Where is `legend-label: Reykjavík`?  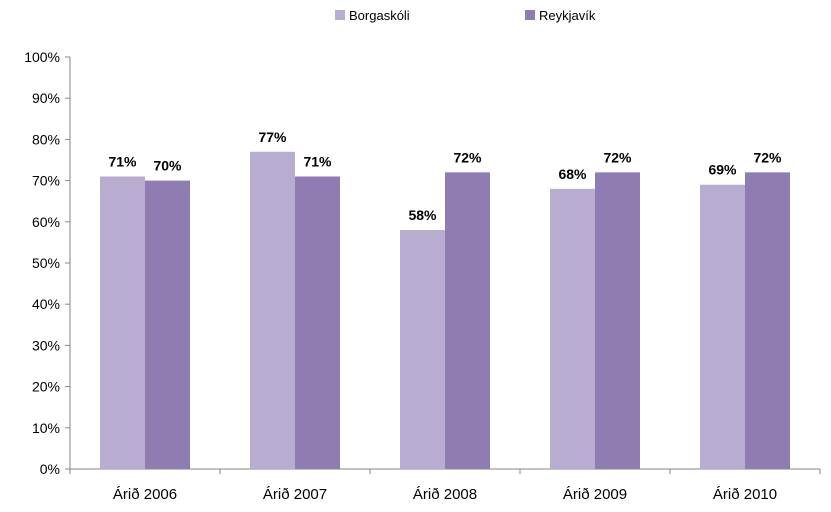
legend-label: Reykjavík is located at coordinates (567, 15).